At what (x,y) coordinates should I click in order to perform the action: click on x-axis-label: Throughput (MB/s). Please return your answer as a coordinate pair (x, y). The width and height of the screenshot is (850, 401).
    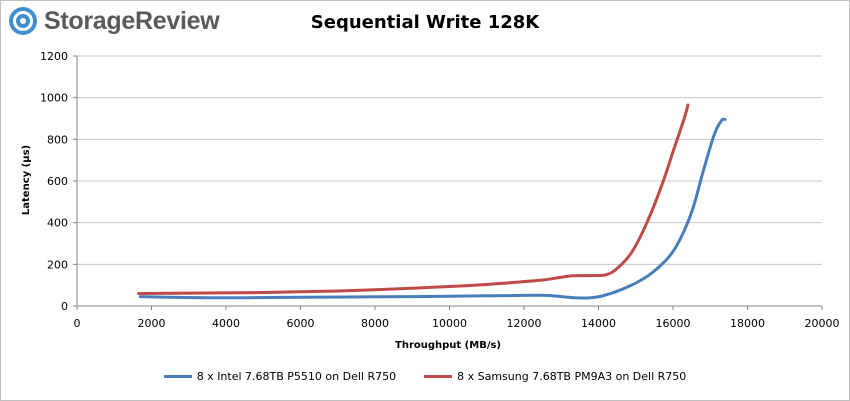
    Looking at the image, I should click on (448, 345).